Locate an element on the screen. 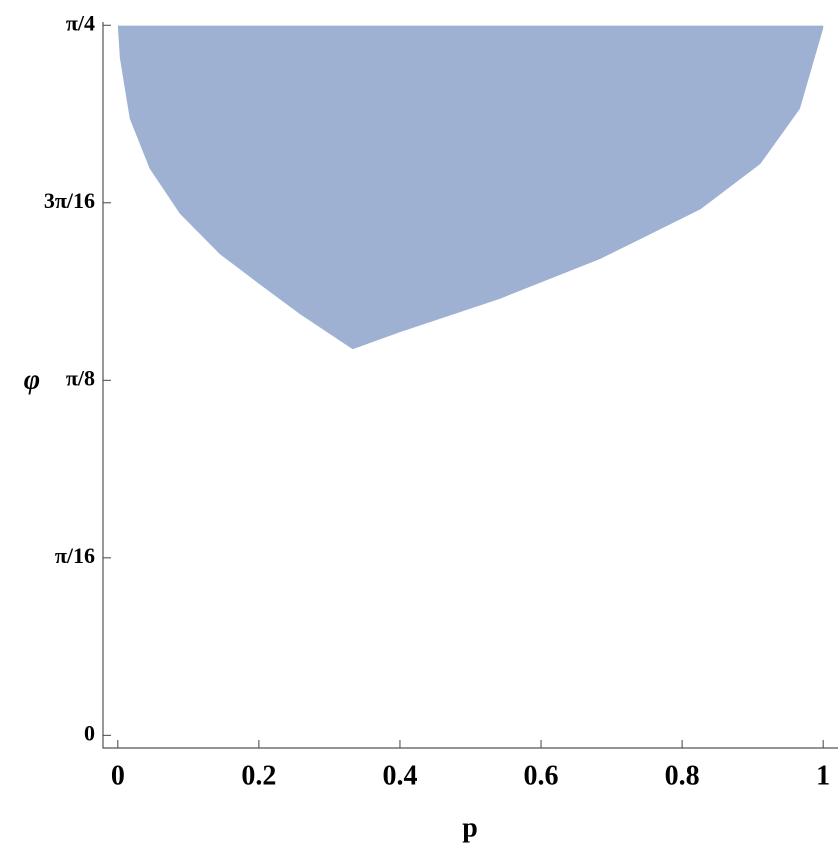 This screenshot has width=840, height=852. x-axis-label: p is located at coordinates (470, 827).